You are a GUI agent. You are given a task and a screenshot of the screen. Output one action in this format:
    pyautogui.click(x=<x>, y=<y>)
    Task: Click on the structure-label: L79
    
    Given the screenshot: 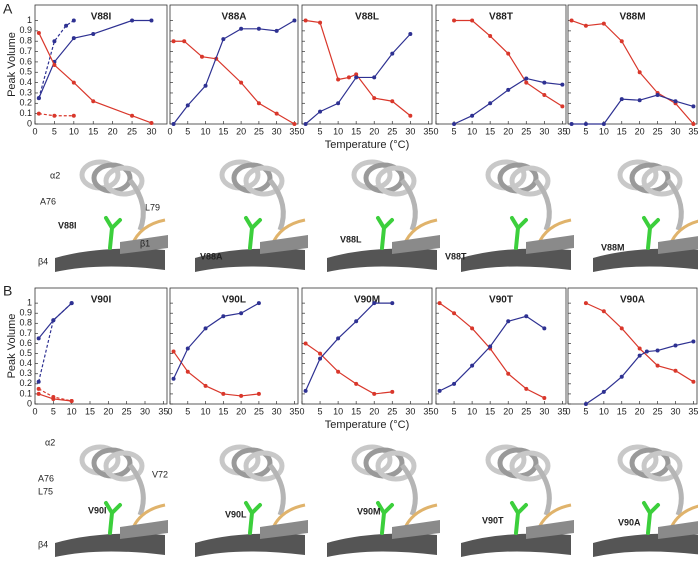 What is the action you would take?
    pyautogui.click(x=152, y=207)
    